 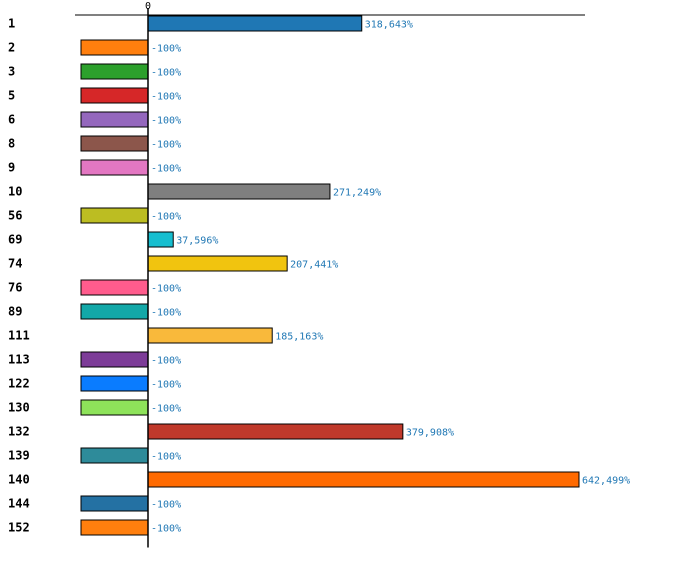 What do you see at coordinates (166, 385) in the screenshot?
I see `value-label-122: -100%` at bounding box center [166, 385].